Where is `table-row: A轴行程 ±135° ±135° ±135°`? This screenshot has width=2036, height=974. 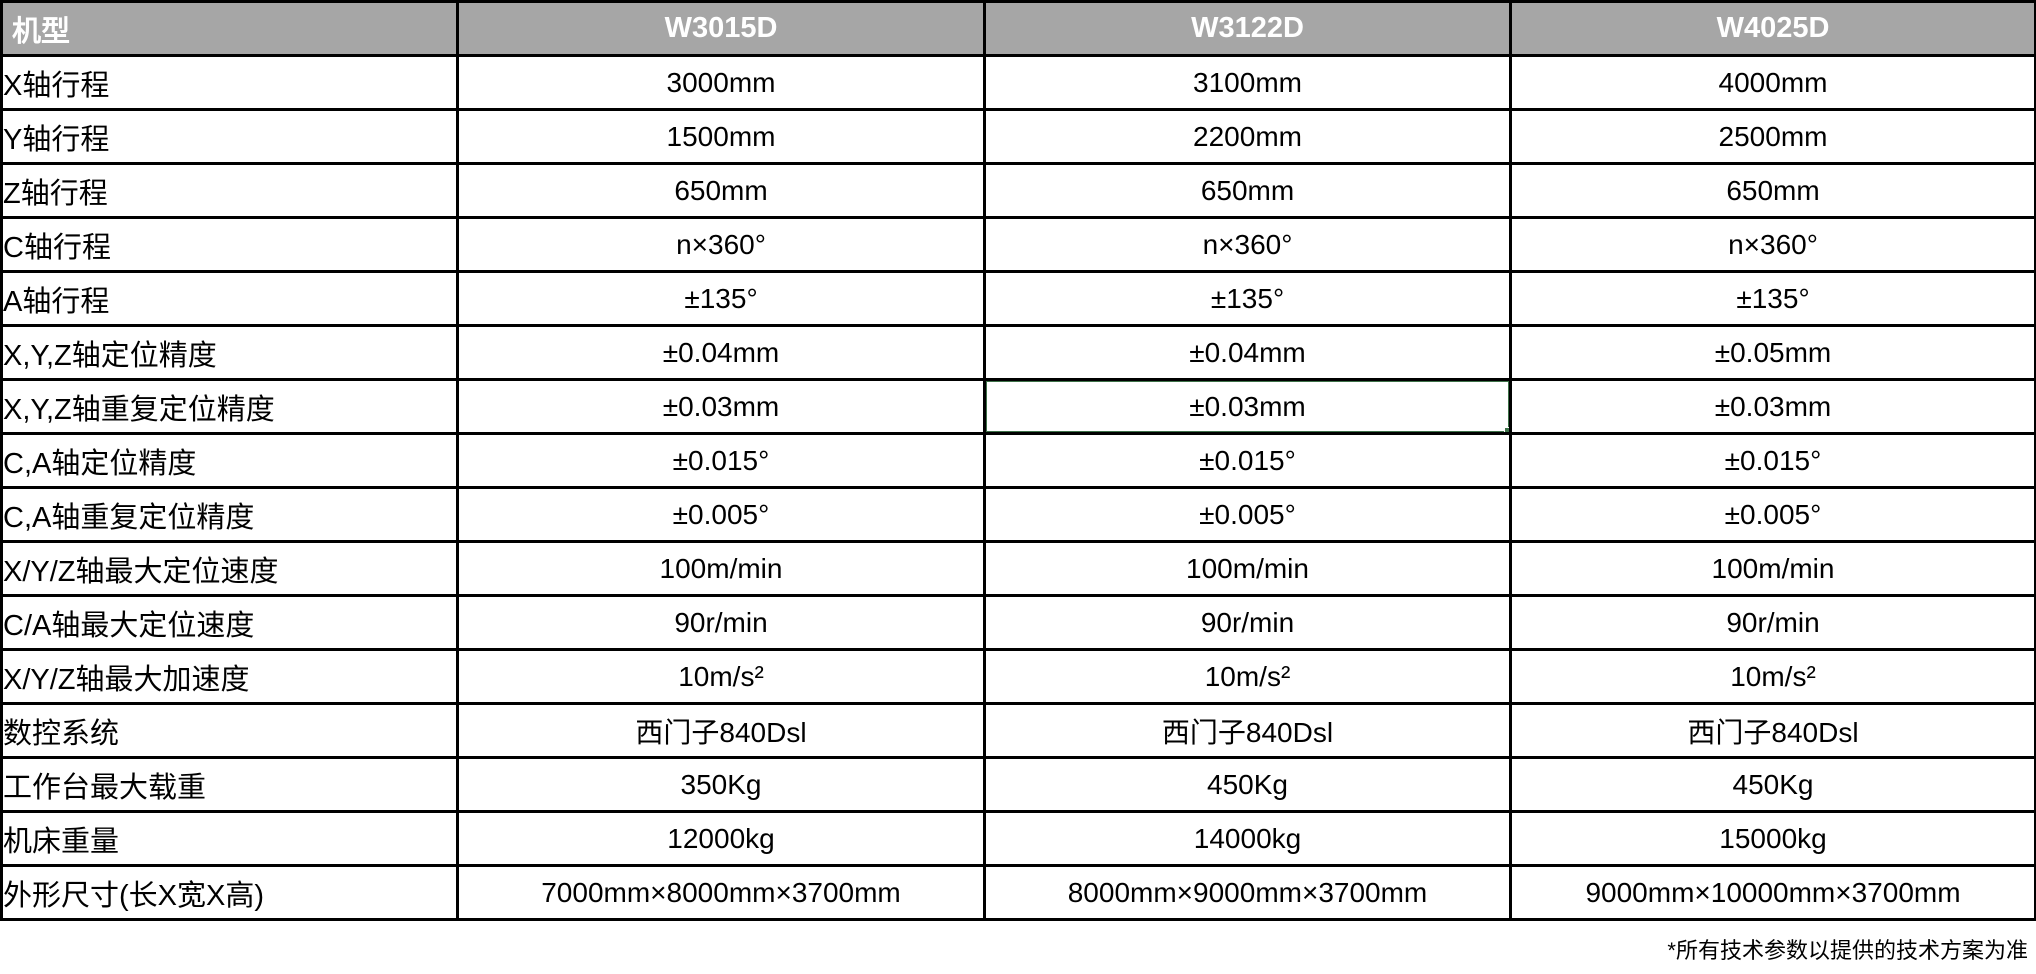 table-row: A轴行程 ±135° ±135° ±135° is located at coordinates (1018, 298).